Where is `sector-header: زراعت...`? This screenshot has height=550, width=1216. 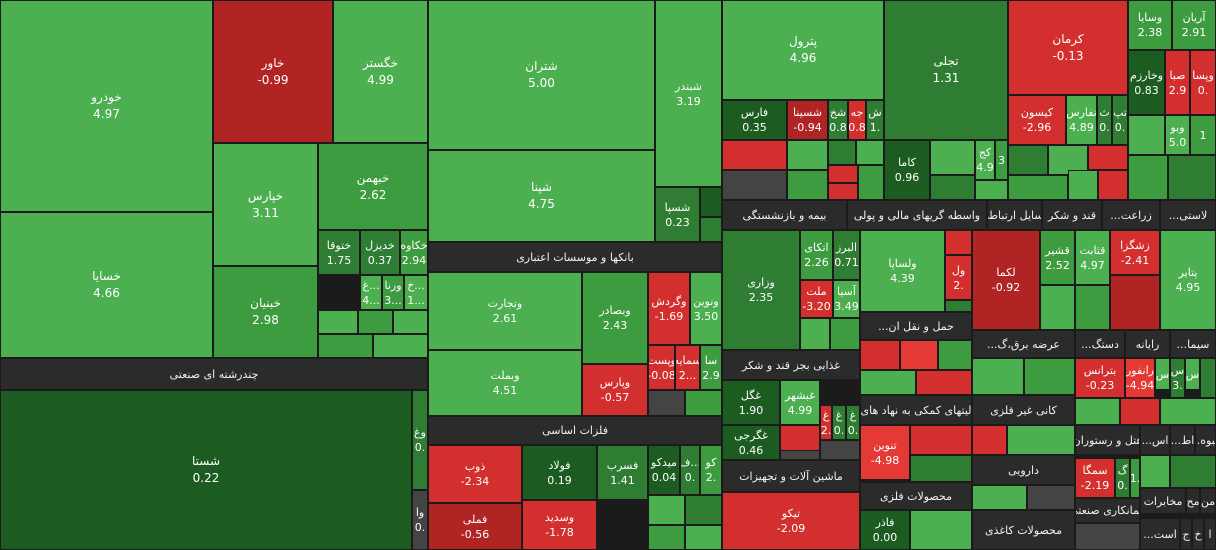 sector-header: زراعت... is located at coordinates (1131, 215).